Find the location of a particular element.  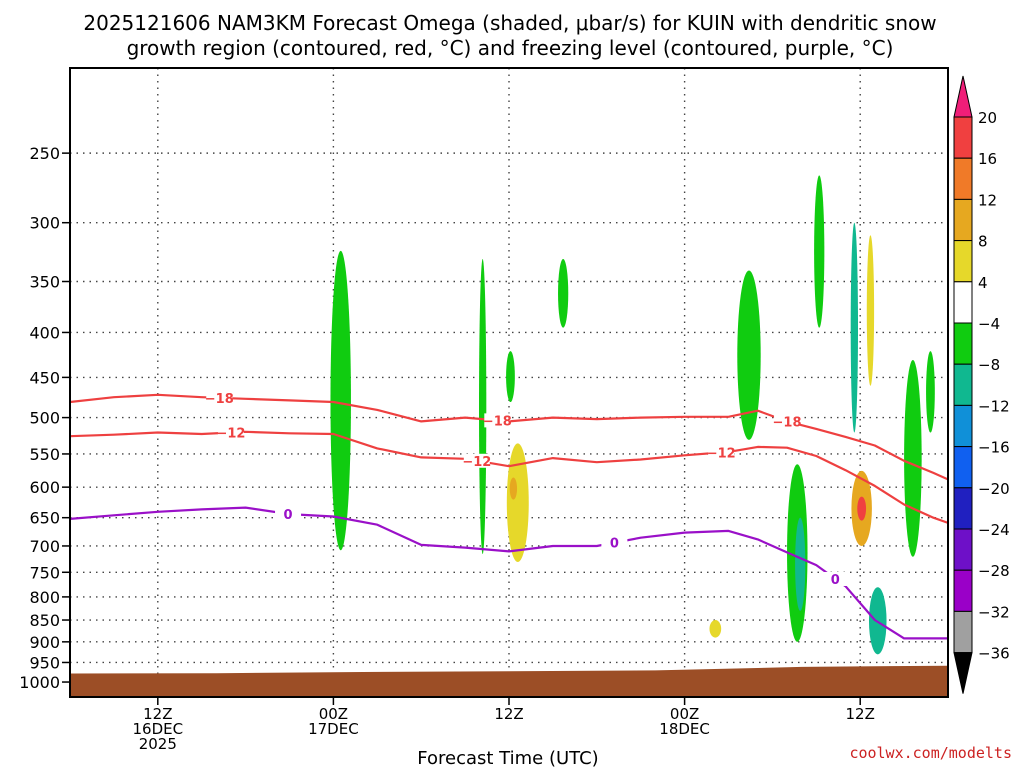

y-tick-label: 450 is located at coordinates (44, 377).